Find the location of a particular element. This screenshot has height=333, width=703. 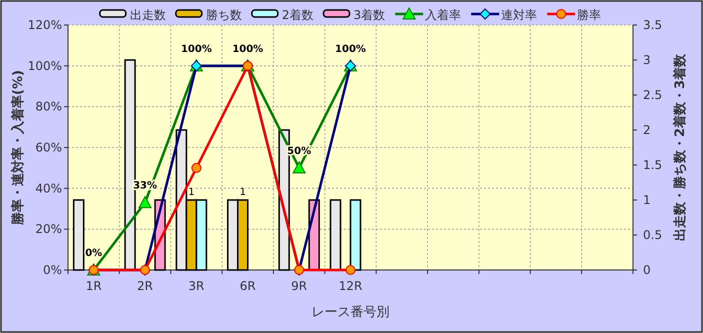

legend-label: 連対率 is located at coordinates (519, 15).